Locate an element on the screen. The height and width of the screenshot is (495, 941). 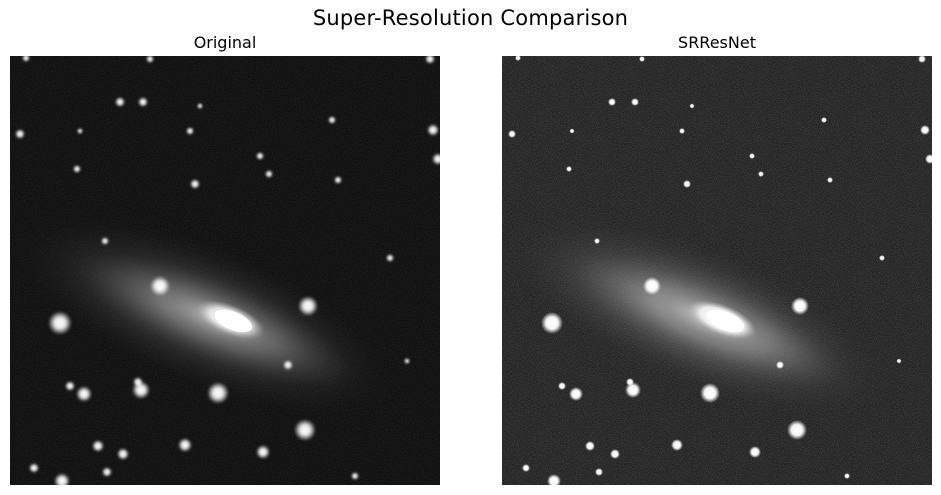
panel-title-original: Original is located at coordinates (225, 42).